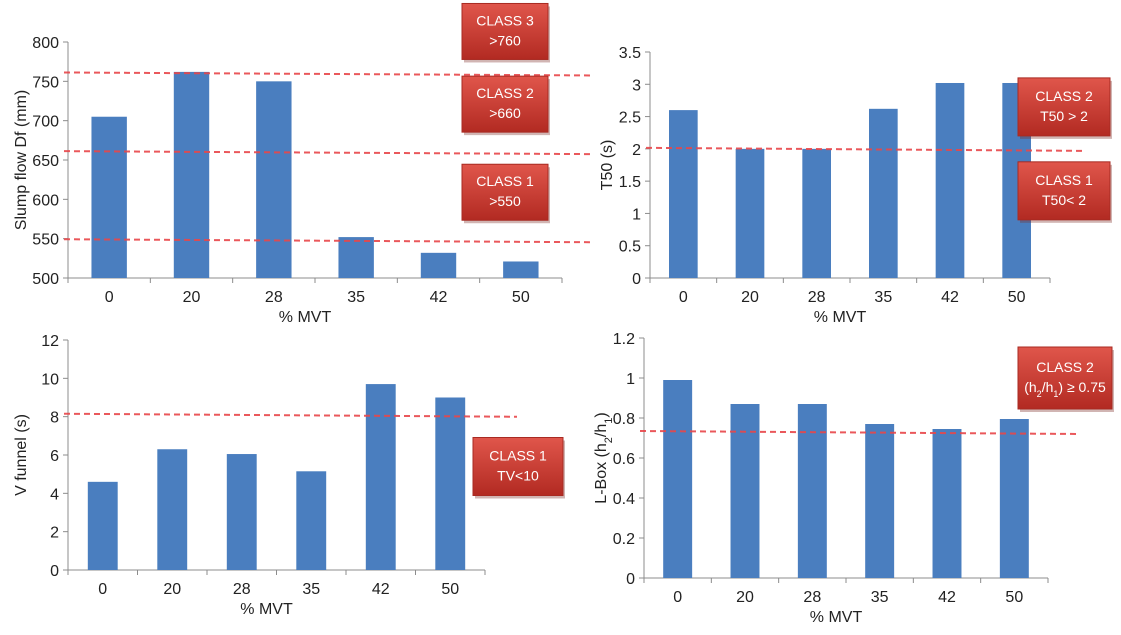 The height and width of the screenshot is (635, 1121). I want to click on y-axis-label: V funnel (s), so click(21, 455).